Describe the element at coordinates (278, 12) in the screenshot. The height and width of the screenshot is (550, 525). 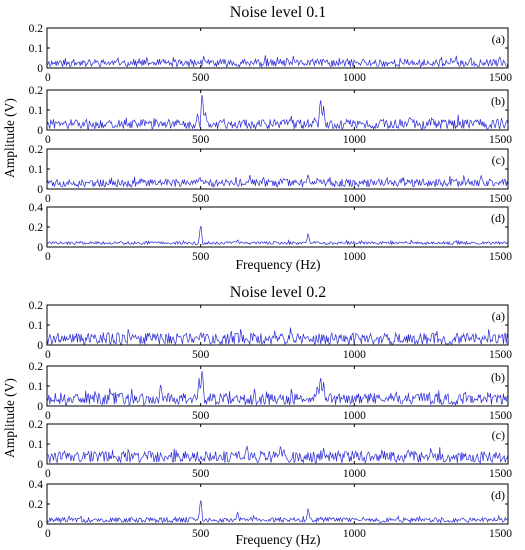
I see `chart-title: Noise level 0.1` at that location.